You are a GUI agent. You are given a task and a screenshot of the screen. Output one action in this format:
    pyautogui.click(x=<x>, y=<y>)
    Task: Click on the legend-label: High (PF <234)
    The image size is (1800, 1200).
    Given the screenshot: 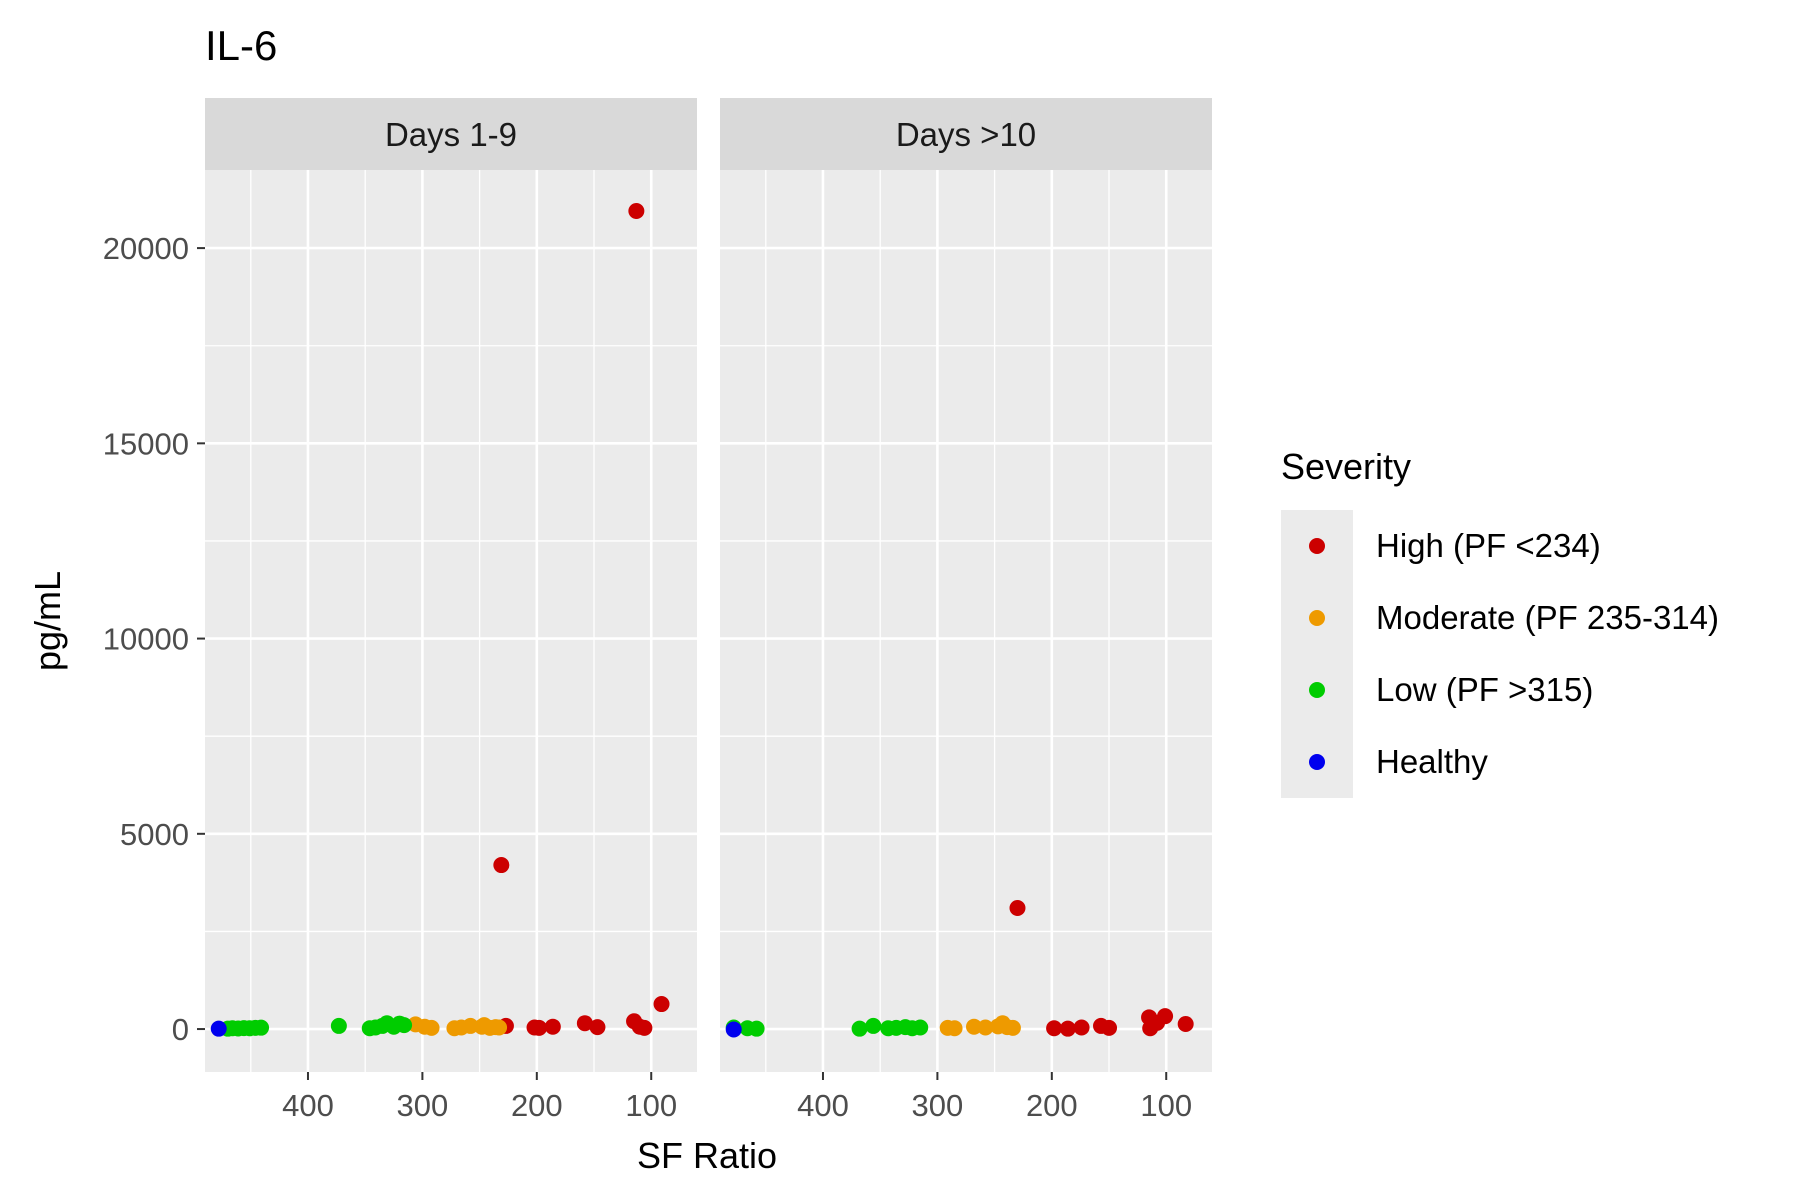 What is the action you would take?
    pyautogui.click(x=1488, y=545)
    